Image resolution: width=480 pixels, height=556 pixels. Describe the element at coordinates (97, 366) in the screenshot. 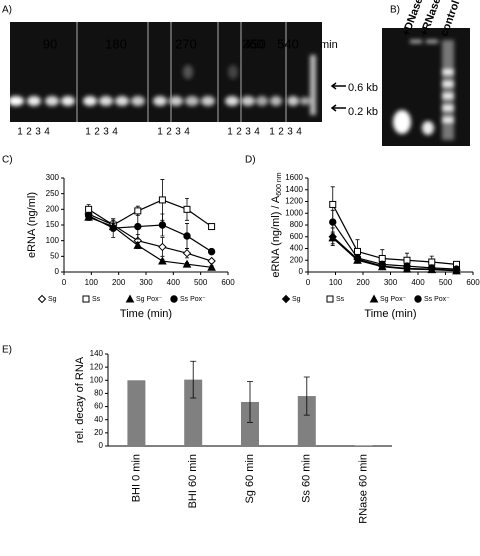

I see `y-tick-label: 120` at that location.